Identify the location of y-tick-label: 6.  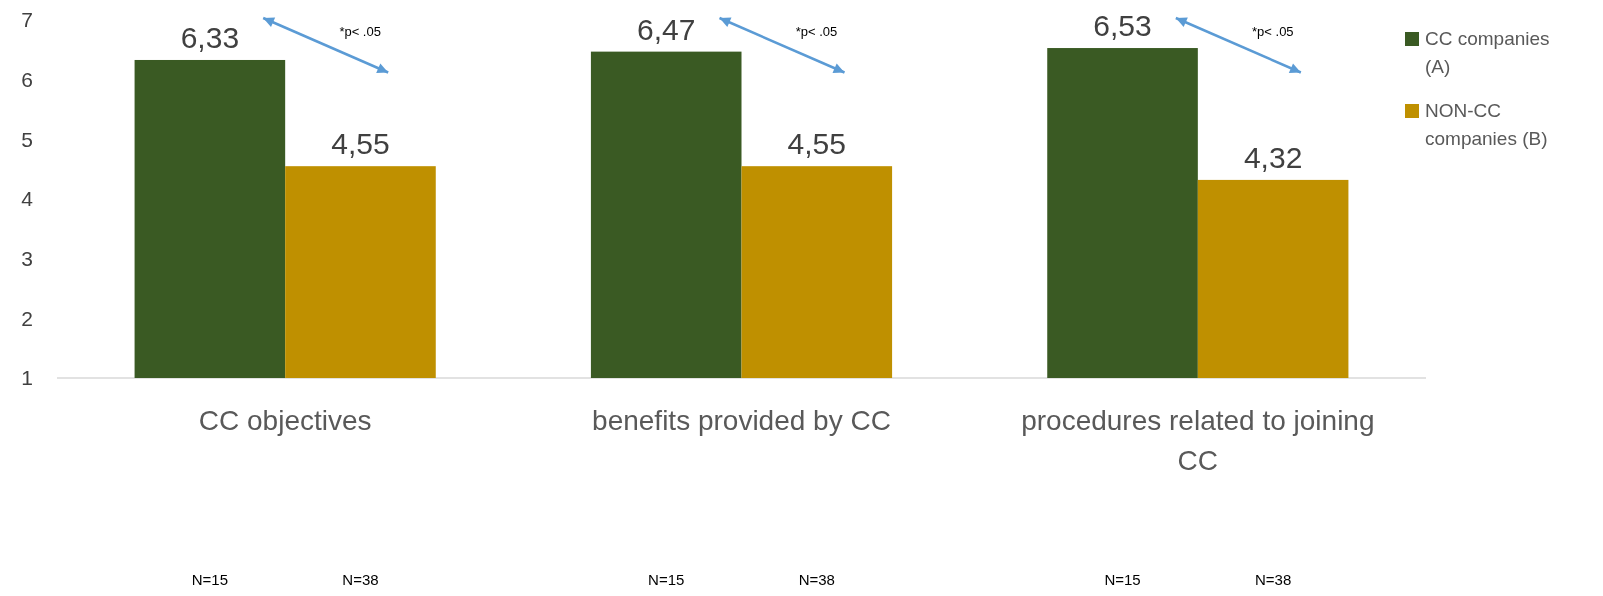
(27, 80).